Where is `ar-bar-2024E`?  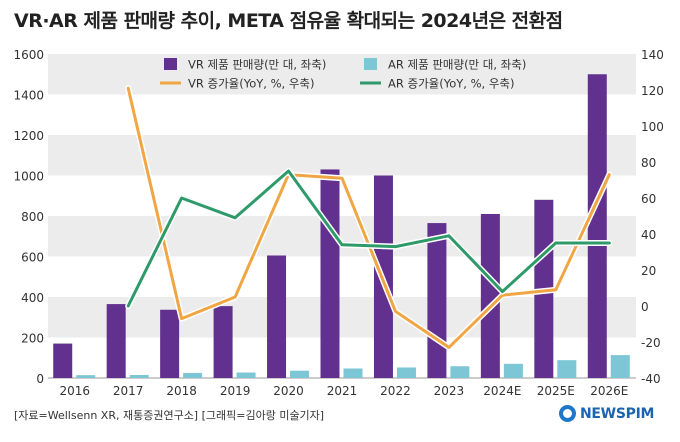
ar-bar-2024E is located at coordinates (513, 370).